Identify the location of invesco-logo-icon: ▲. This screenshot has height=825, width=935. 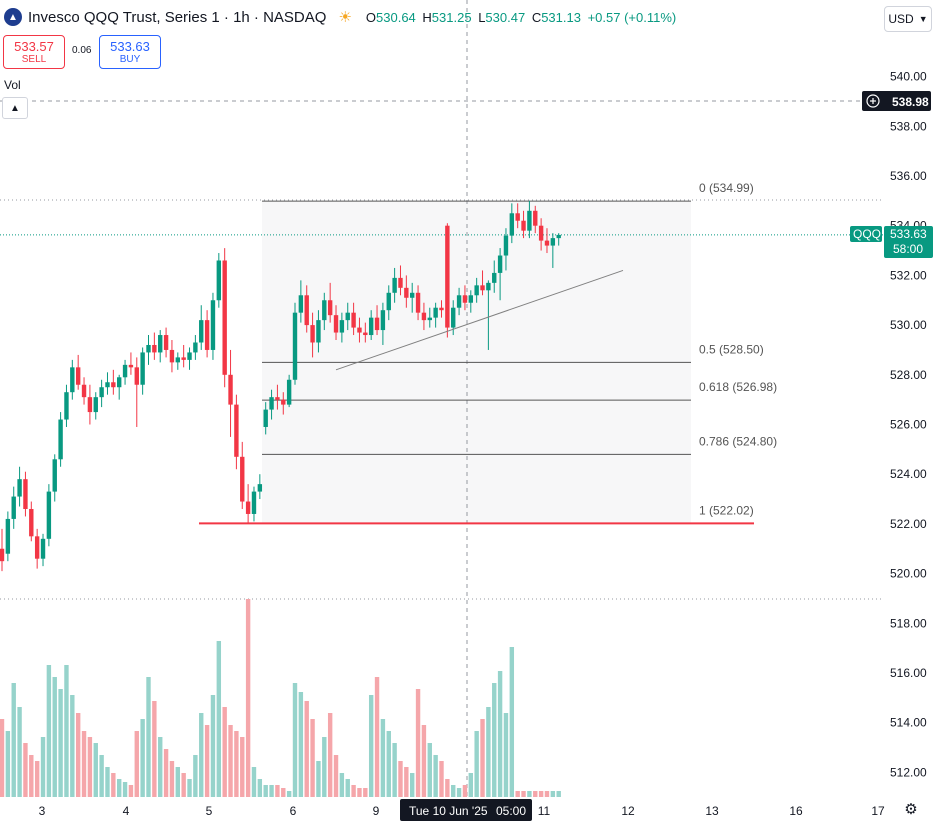
(13, 17).